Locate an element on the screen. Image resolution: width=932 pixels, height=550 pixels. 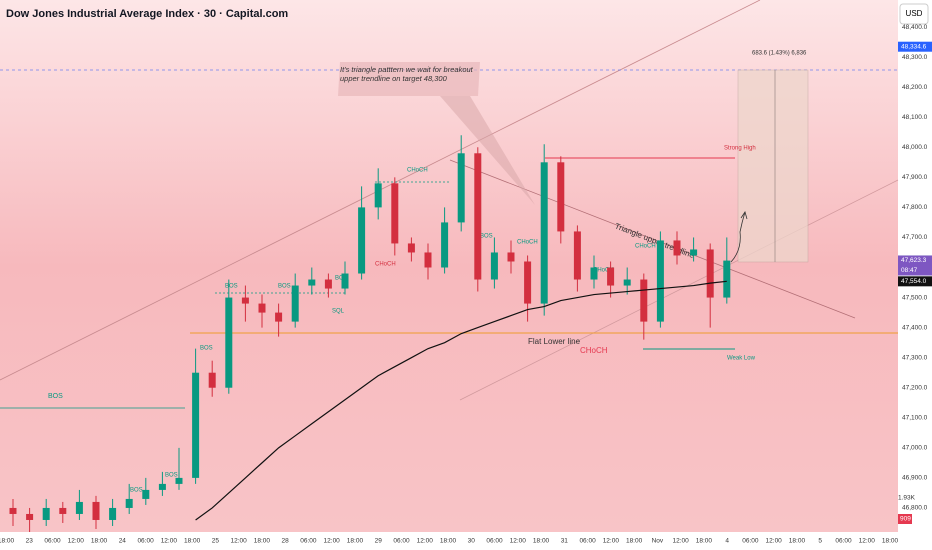
volume-label: 1.93K is located at coordinates (907, 498).